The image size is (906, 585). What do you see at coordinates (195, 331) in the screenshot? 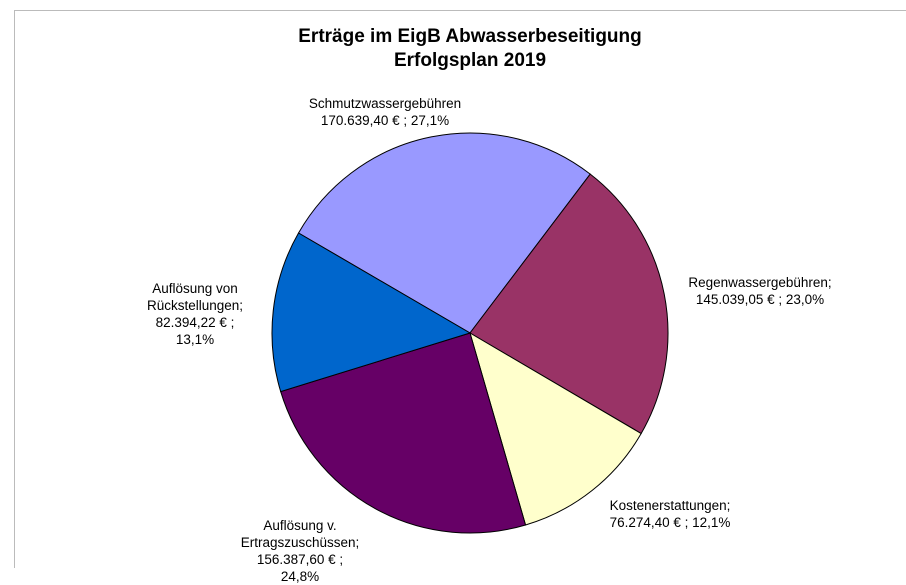
I see `value-label: 82.394,22 € ; 13,1%` at bounding box center [195, 331].